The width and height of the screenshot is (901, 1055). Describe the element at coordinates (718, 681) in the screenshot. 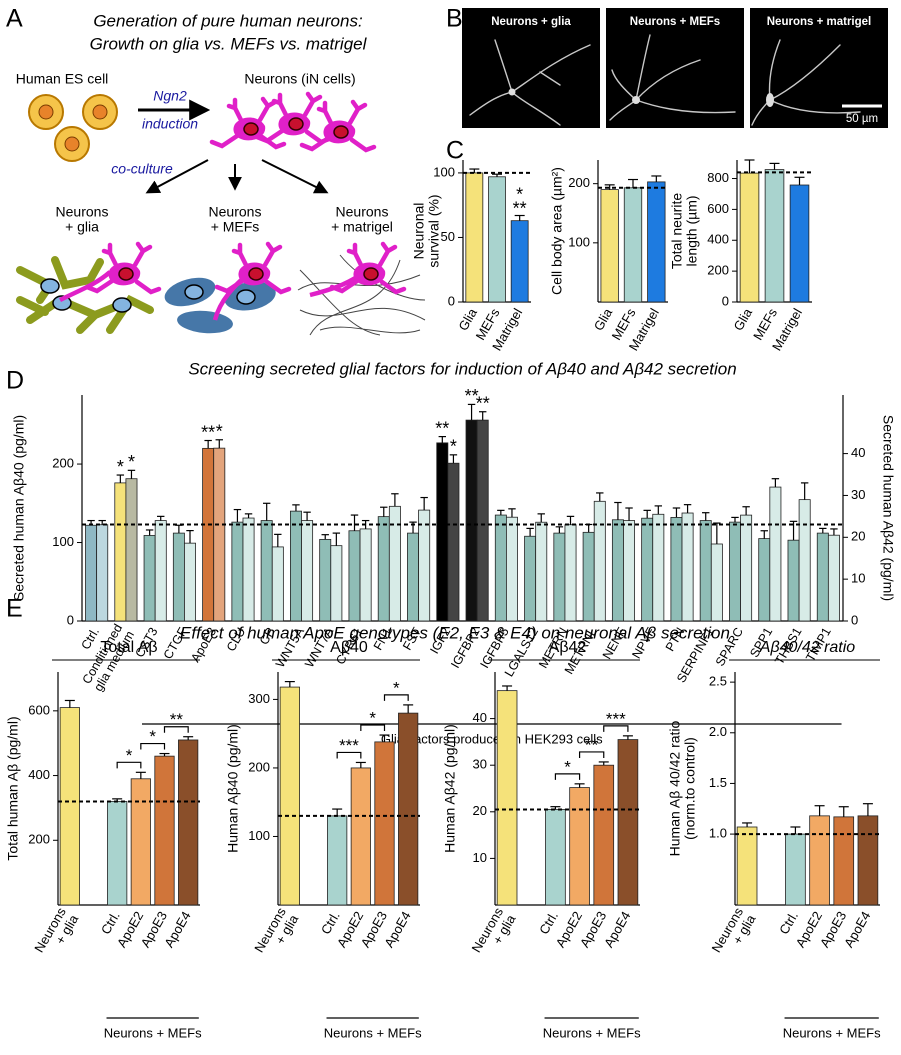

I see `tick-label: 2.5` at that location.